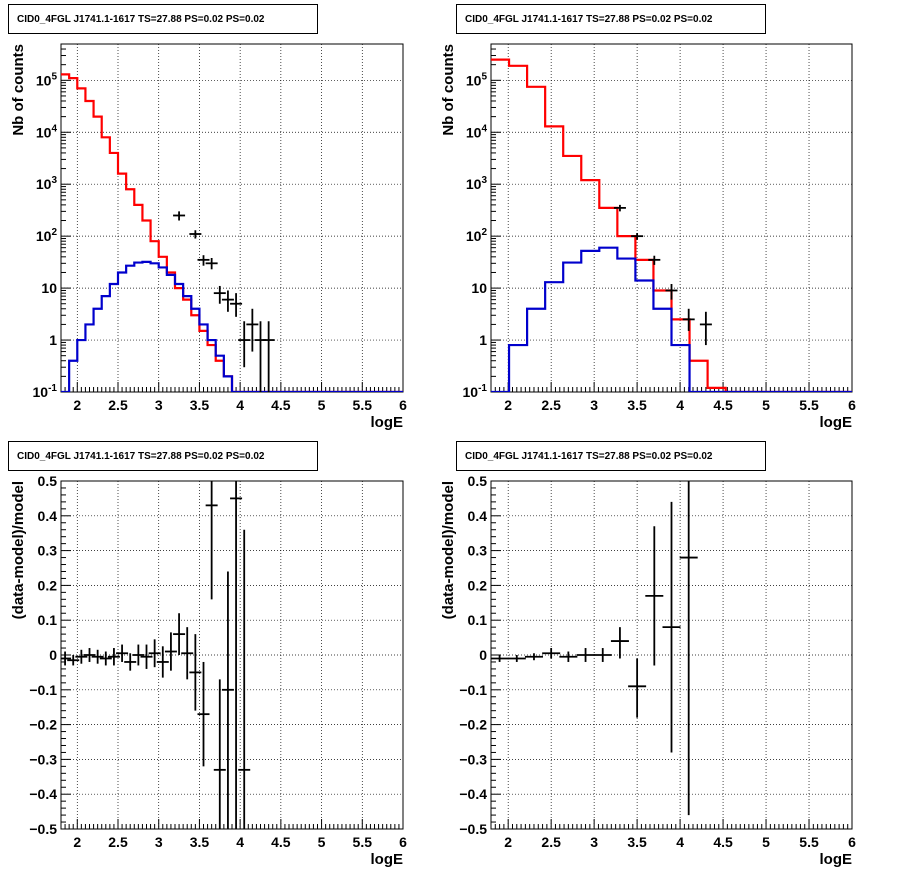 Image resolution: width=898 pixels, height=875 pixels. What do you see at coordinates (551, 405) in the screenshot?
I see `panel2-x-tick-label: 2.5` at bounding box center [551, 405].